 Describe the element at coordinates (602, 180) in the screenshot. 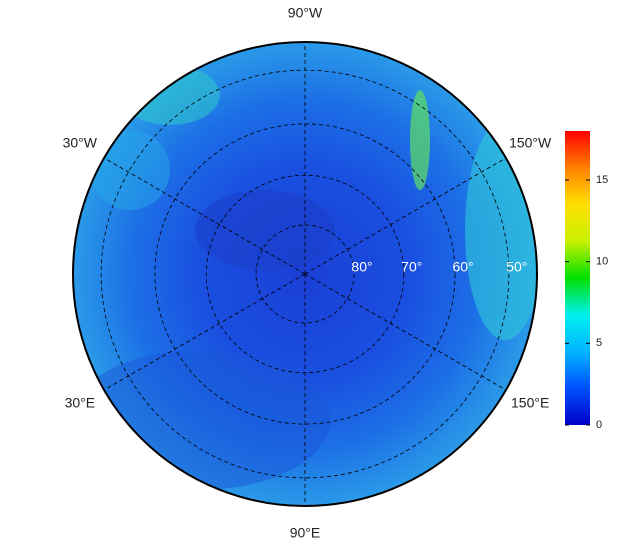

I see `colorbar-tick-label: 15` at that location.